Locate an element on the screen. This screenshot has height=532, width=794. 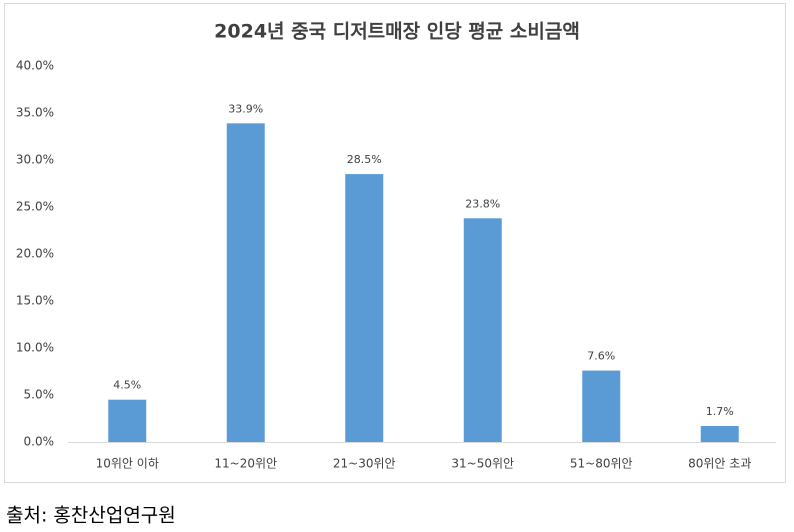
source: 출처: 홍찬산업연구원 is located at coordinates (91, 516).